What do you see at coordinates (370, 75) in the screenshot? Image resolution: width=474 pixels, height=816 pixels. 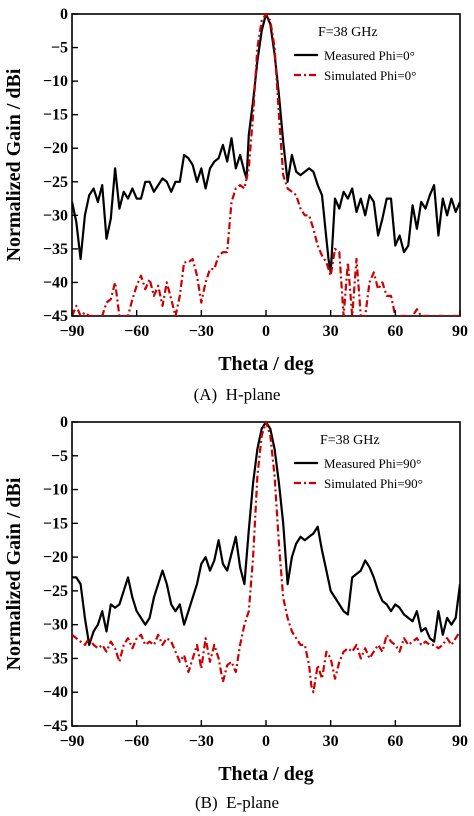 I see `legend-label-simulated: Simulated Phi=0°` at bounding box center [370, 75].